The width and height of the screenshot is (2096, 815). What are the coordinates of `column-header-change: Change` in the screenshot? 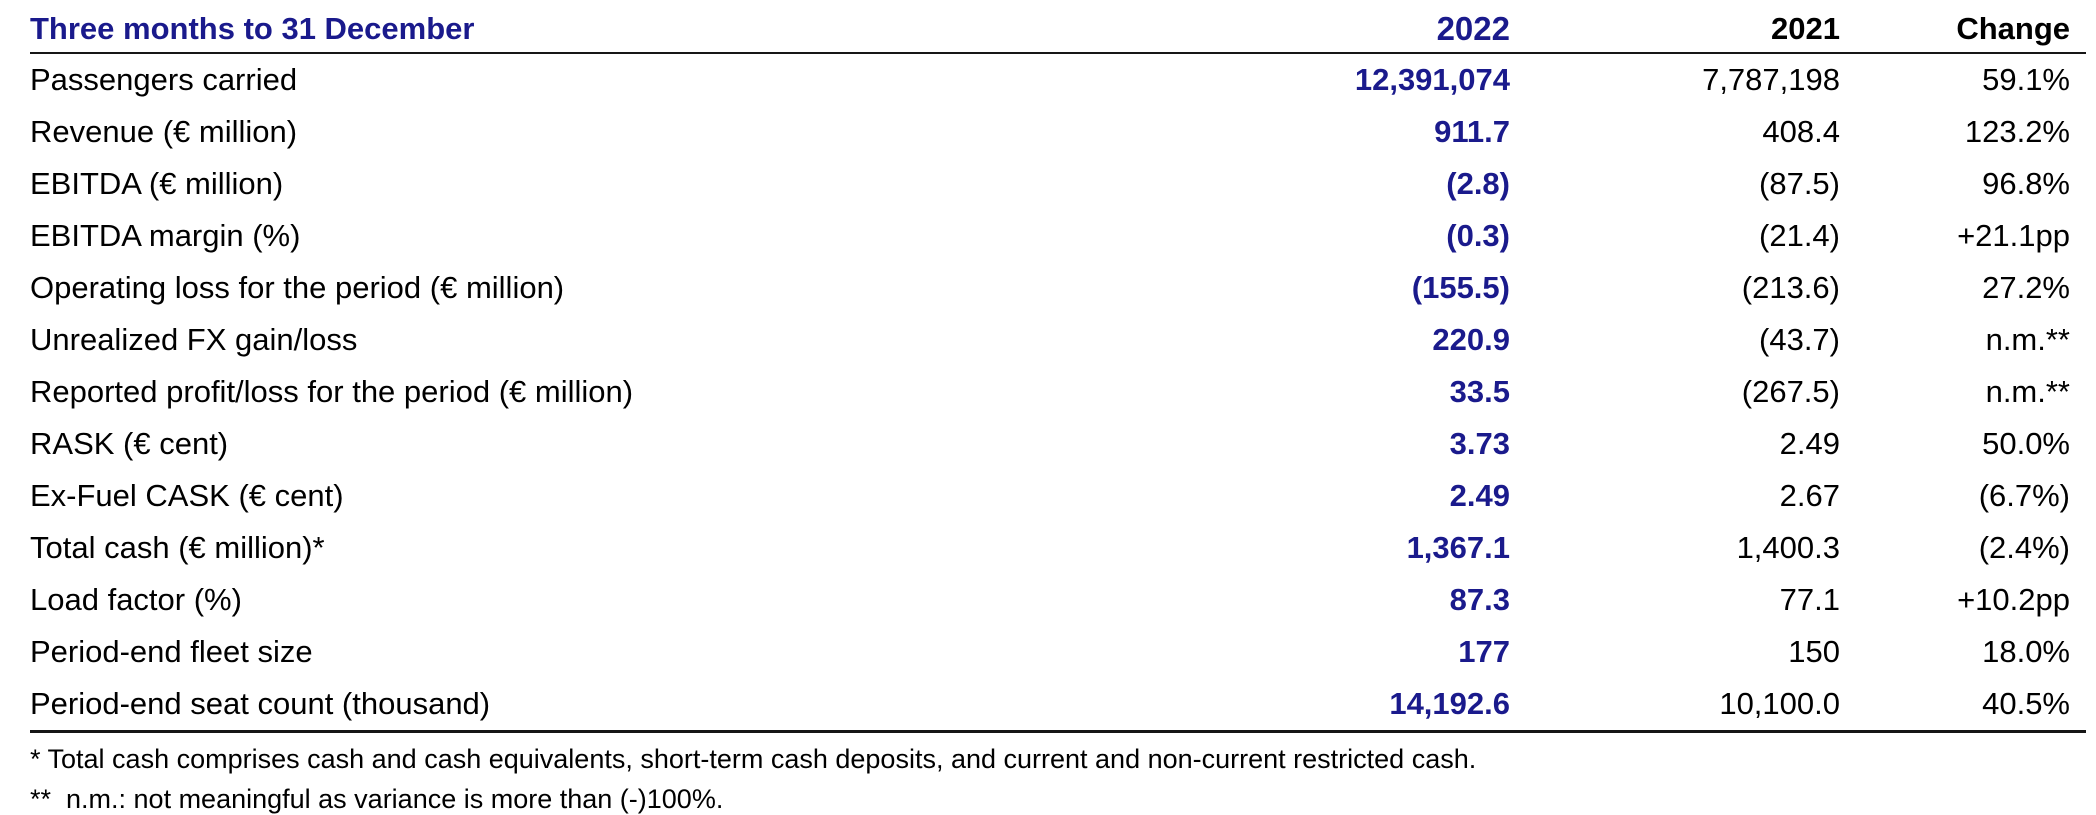 It's located at (2013, 28).